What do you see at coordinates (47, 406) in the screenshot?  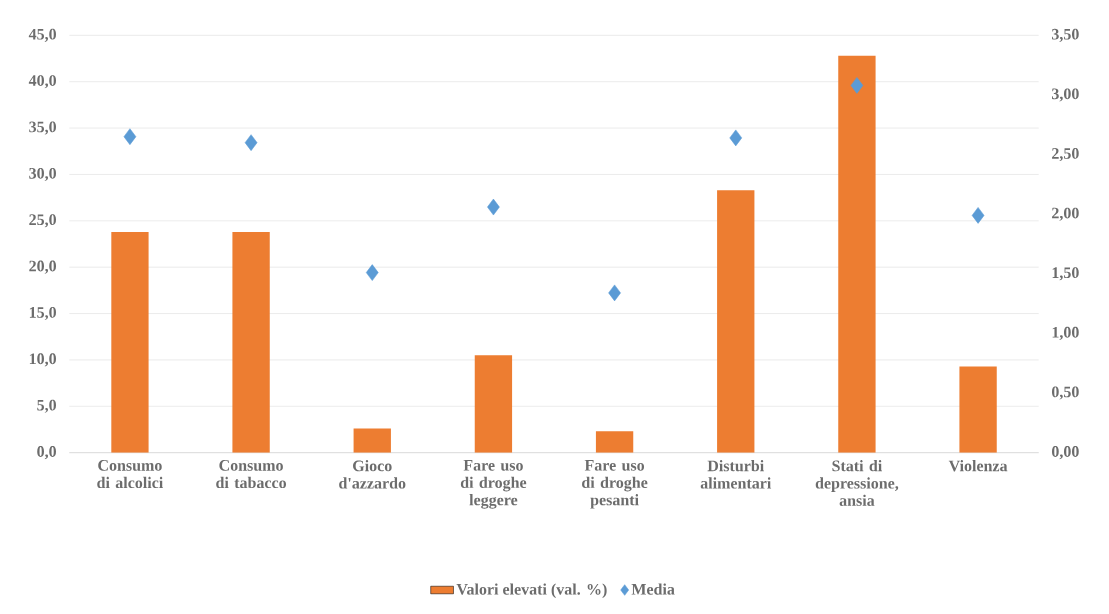 I see `y-tick-label: 5,0` at bounding box center [47, 406].